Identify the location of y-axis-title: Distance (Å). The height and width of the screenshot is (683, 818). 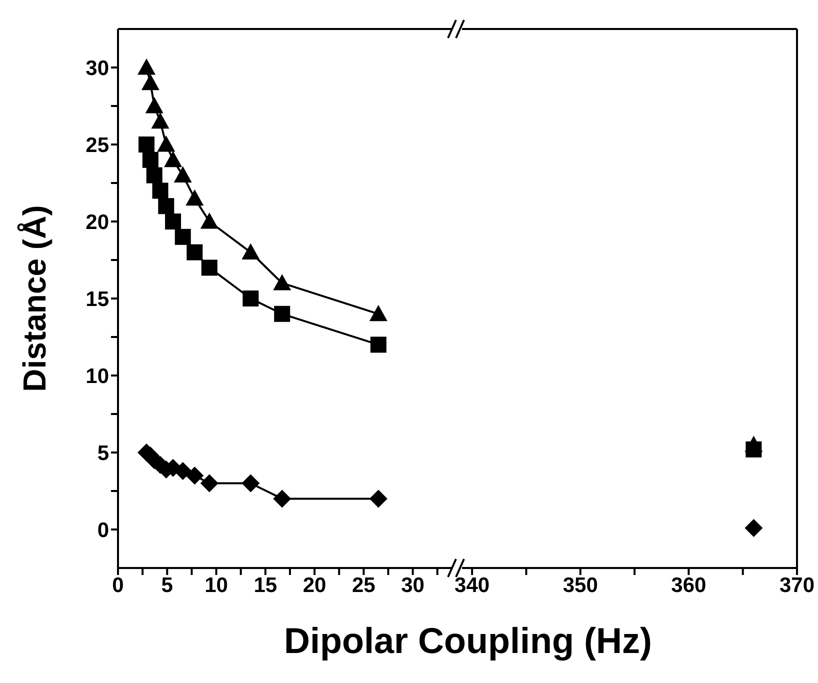
(34, 298).